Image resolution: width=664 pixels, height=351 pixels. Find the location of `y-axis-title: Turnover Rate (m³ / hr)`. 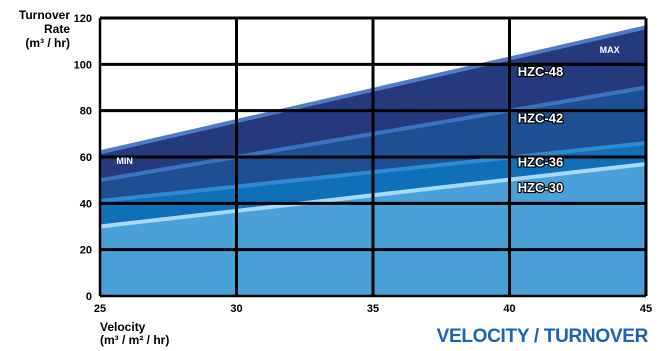

y-axis-title: Turnover Rate (m³ / hr) is located at coordinates (39, 29).